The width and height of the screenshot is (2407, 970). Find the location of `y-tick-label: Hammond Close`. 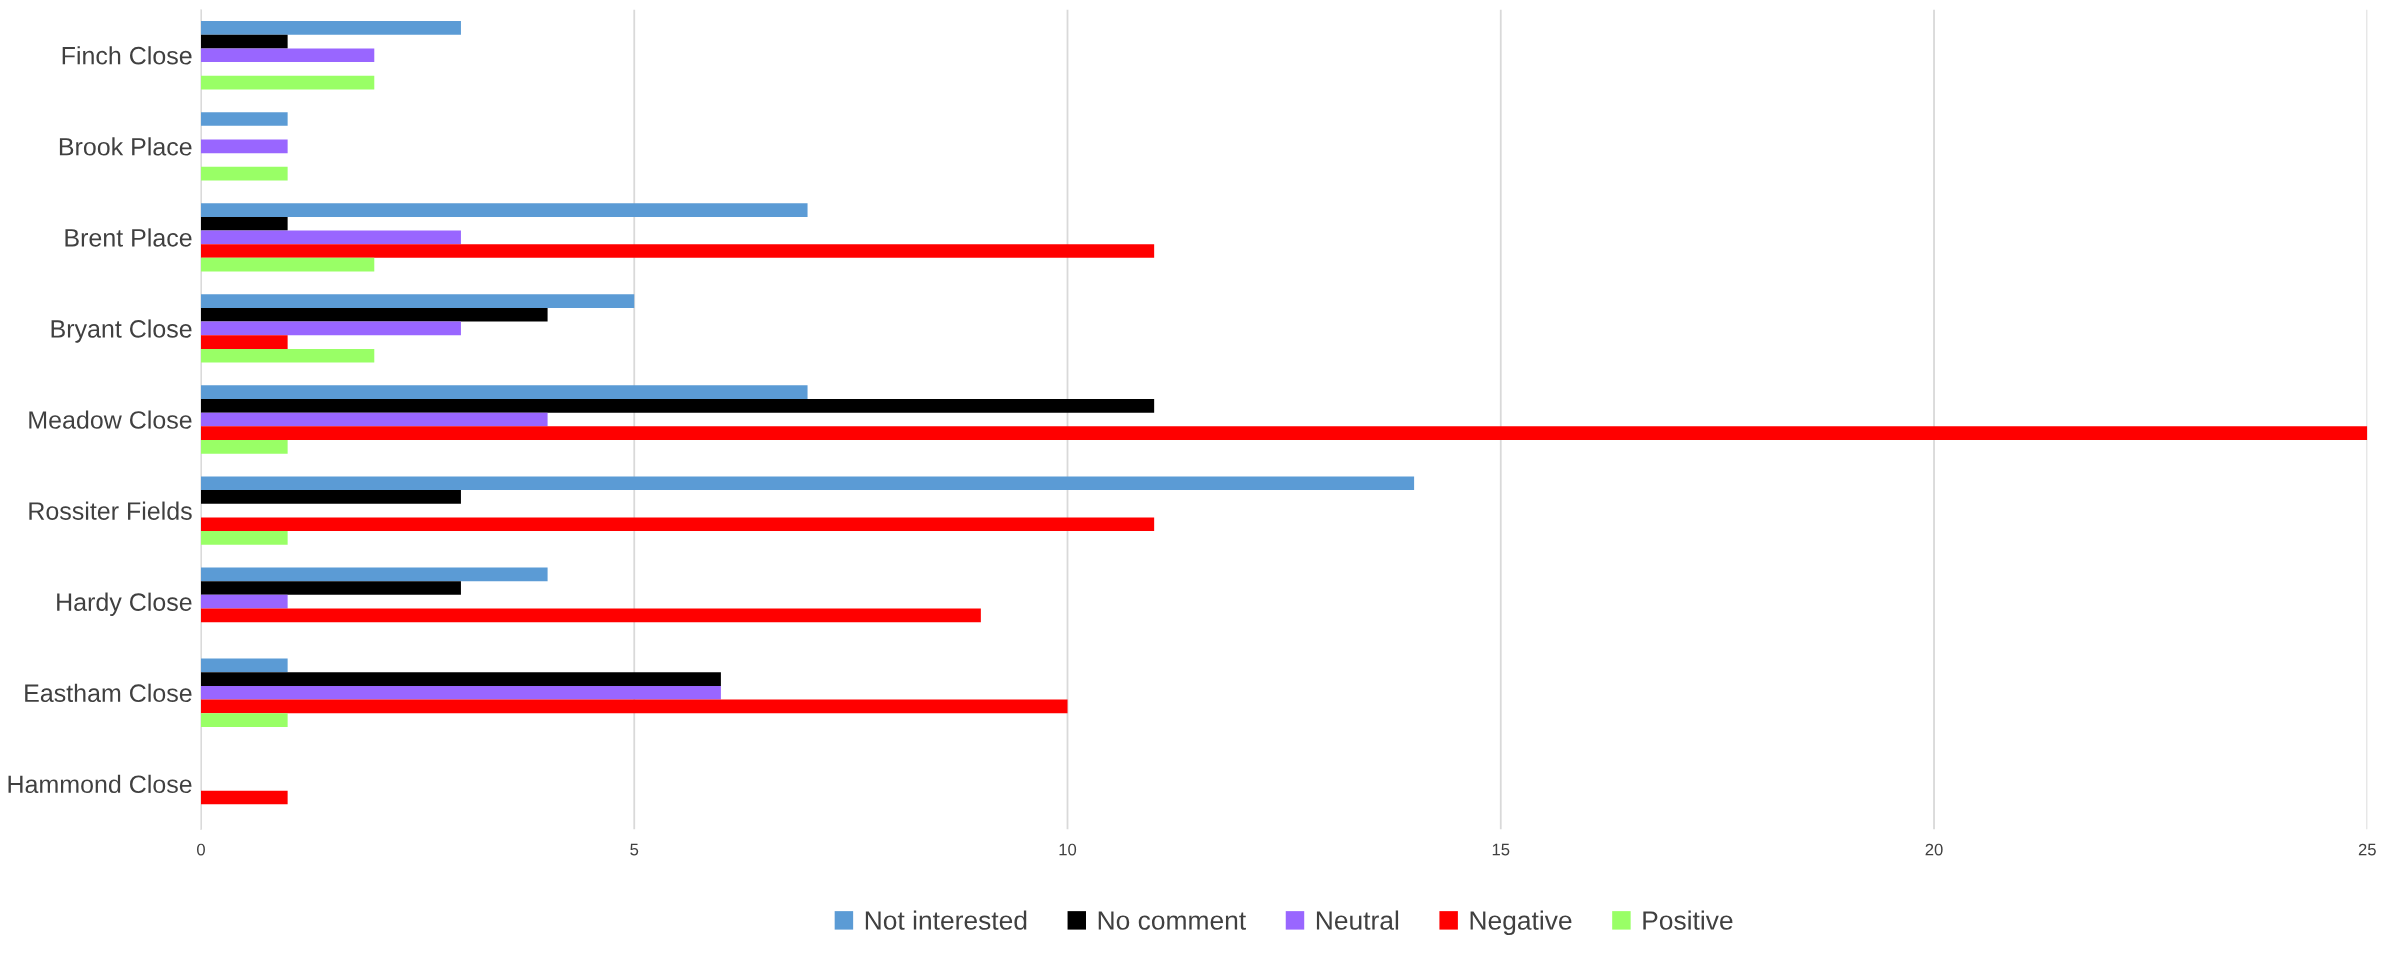

y-tick-label: Hammond Close is located at coordinates (100, 784).